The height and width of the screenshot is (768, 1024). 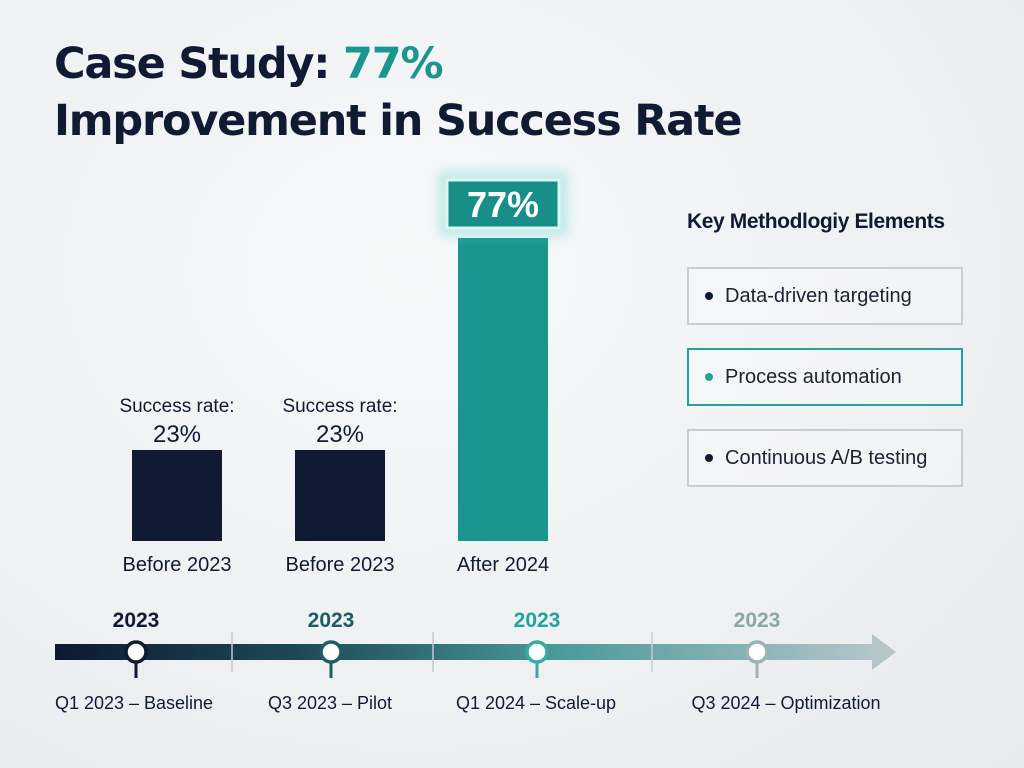 I want to click on title-prefix: Case Study:, so click(x=199, y=64).